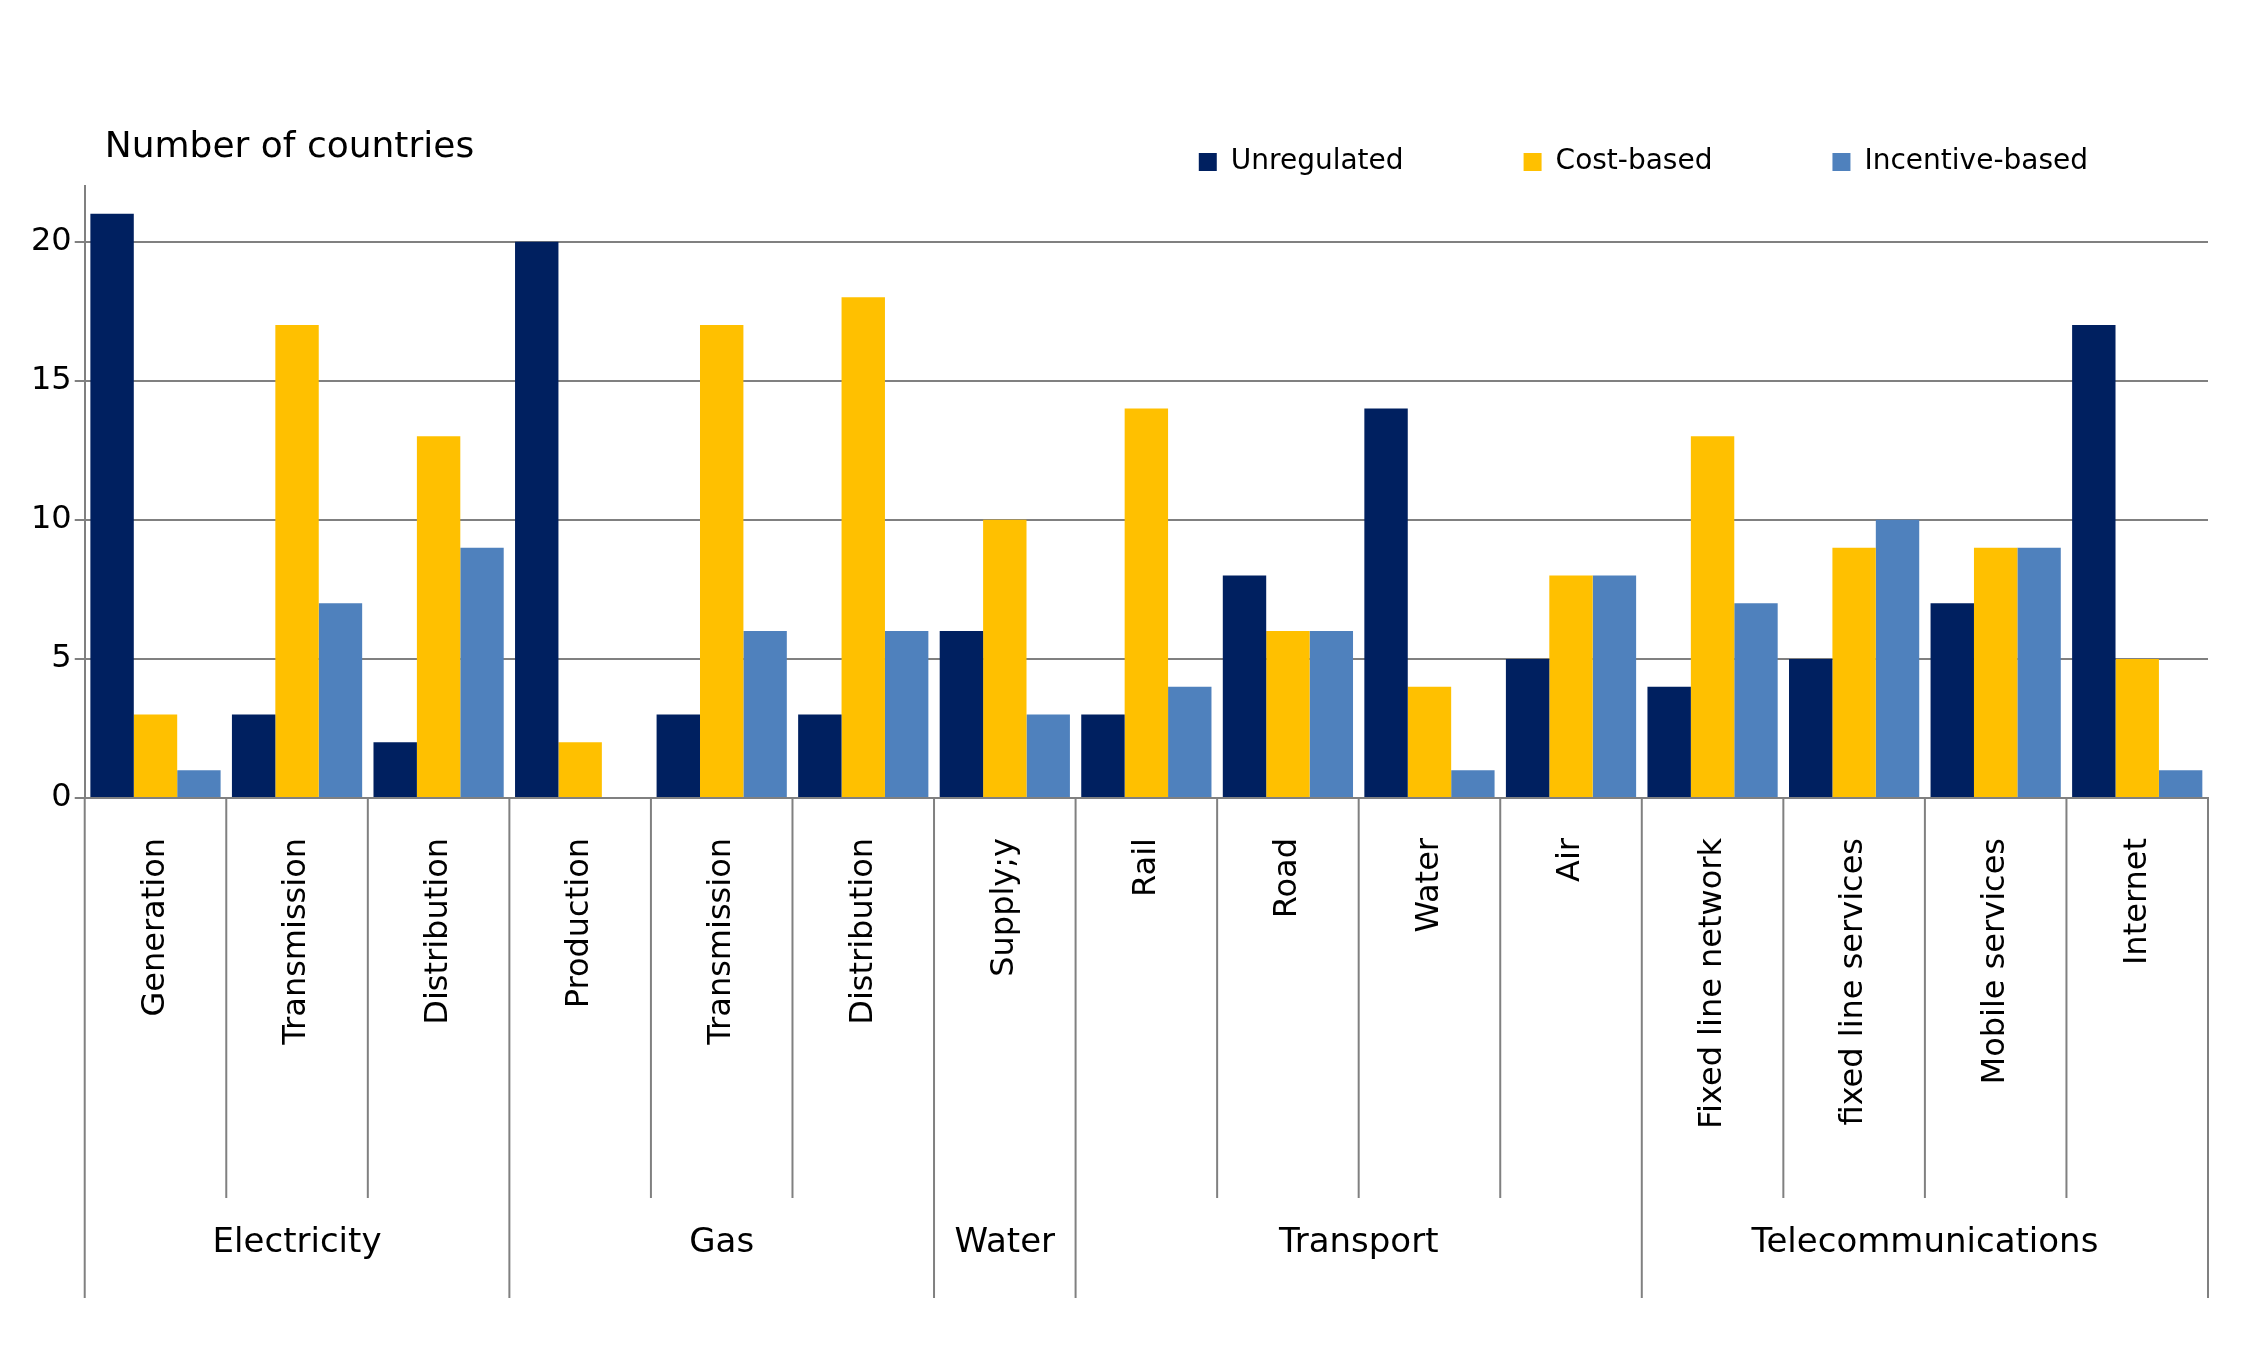 This screenshot has width=2252, height=1360. Describe the element at coordinates (722, 1239) in the screenshot. I see `text: Gas` at that location.